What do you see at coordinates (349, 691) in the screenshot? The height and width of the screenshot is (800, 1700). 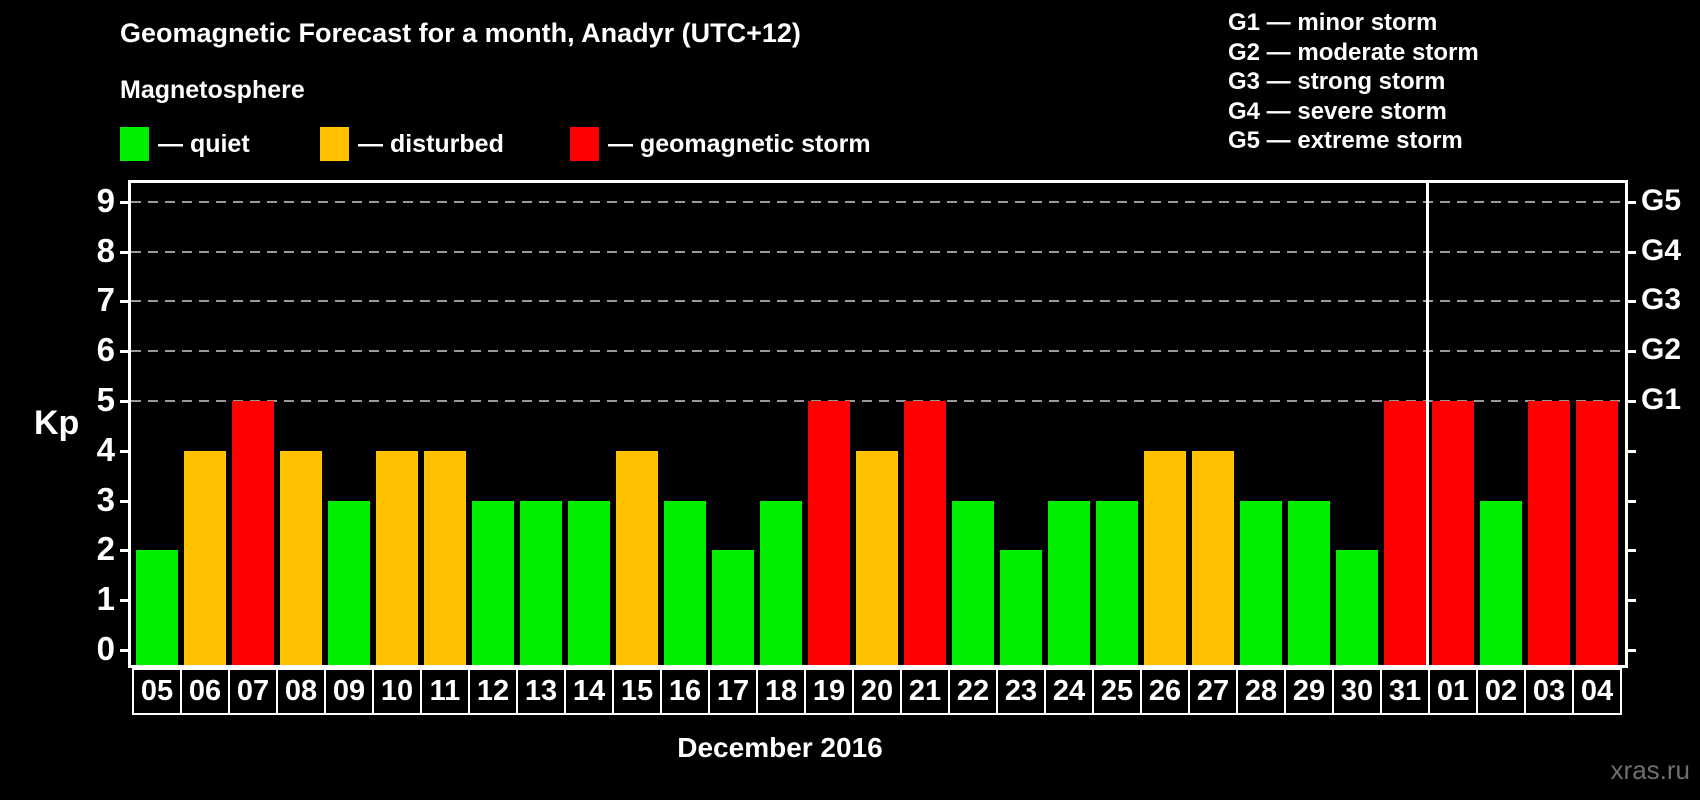 I see `day-label: 09` at bounding box center [349, 691].